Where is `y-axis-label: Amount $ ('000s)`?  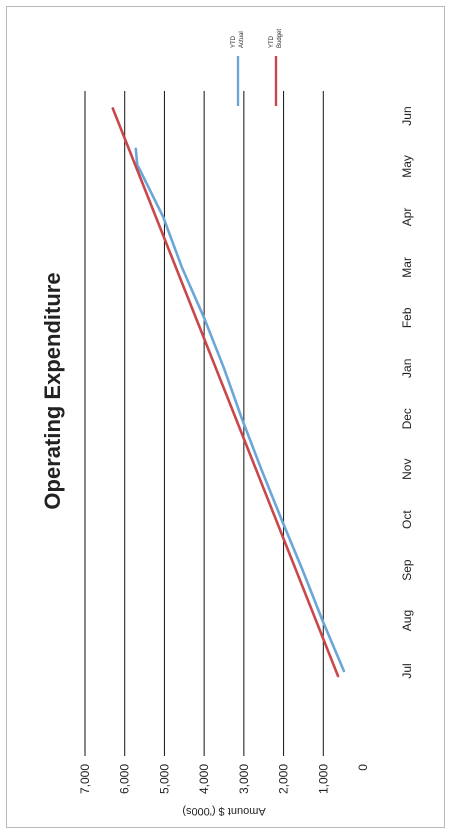 y-axis-label: Amount $ ('000s) is located at coordinates (223, 811).